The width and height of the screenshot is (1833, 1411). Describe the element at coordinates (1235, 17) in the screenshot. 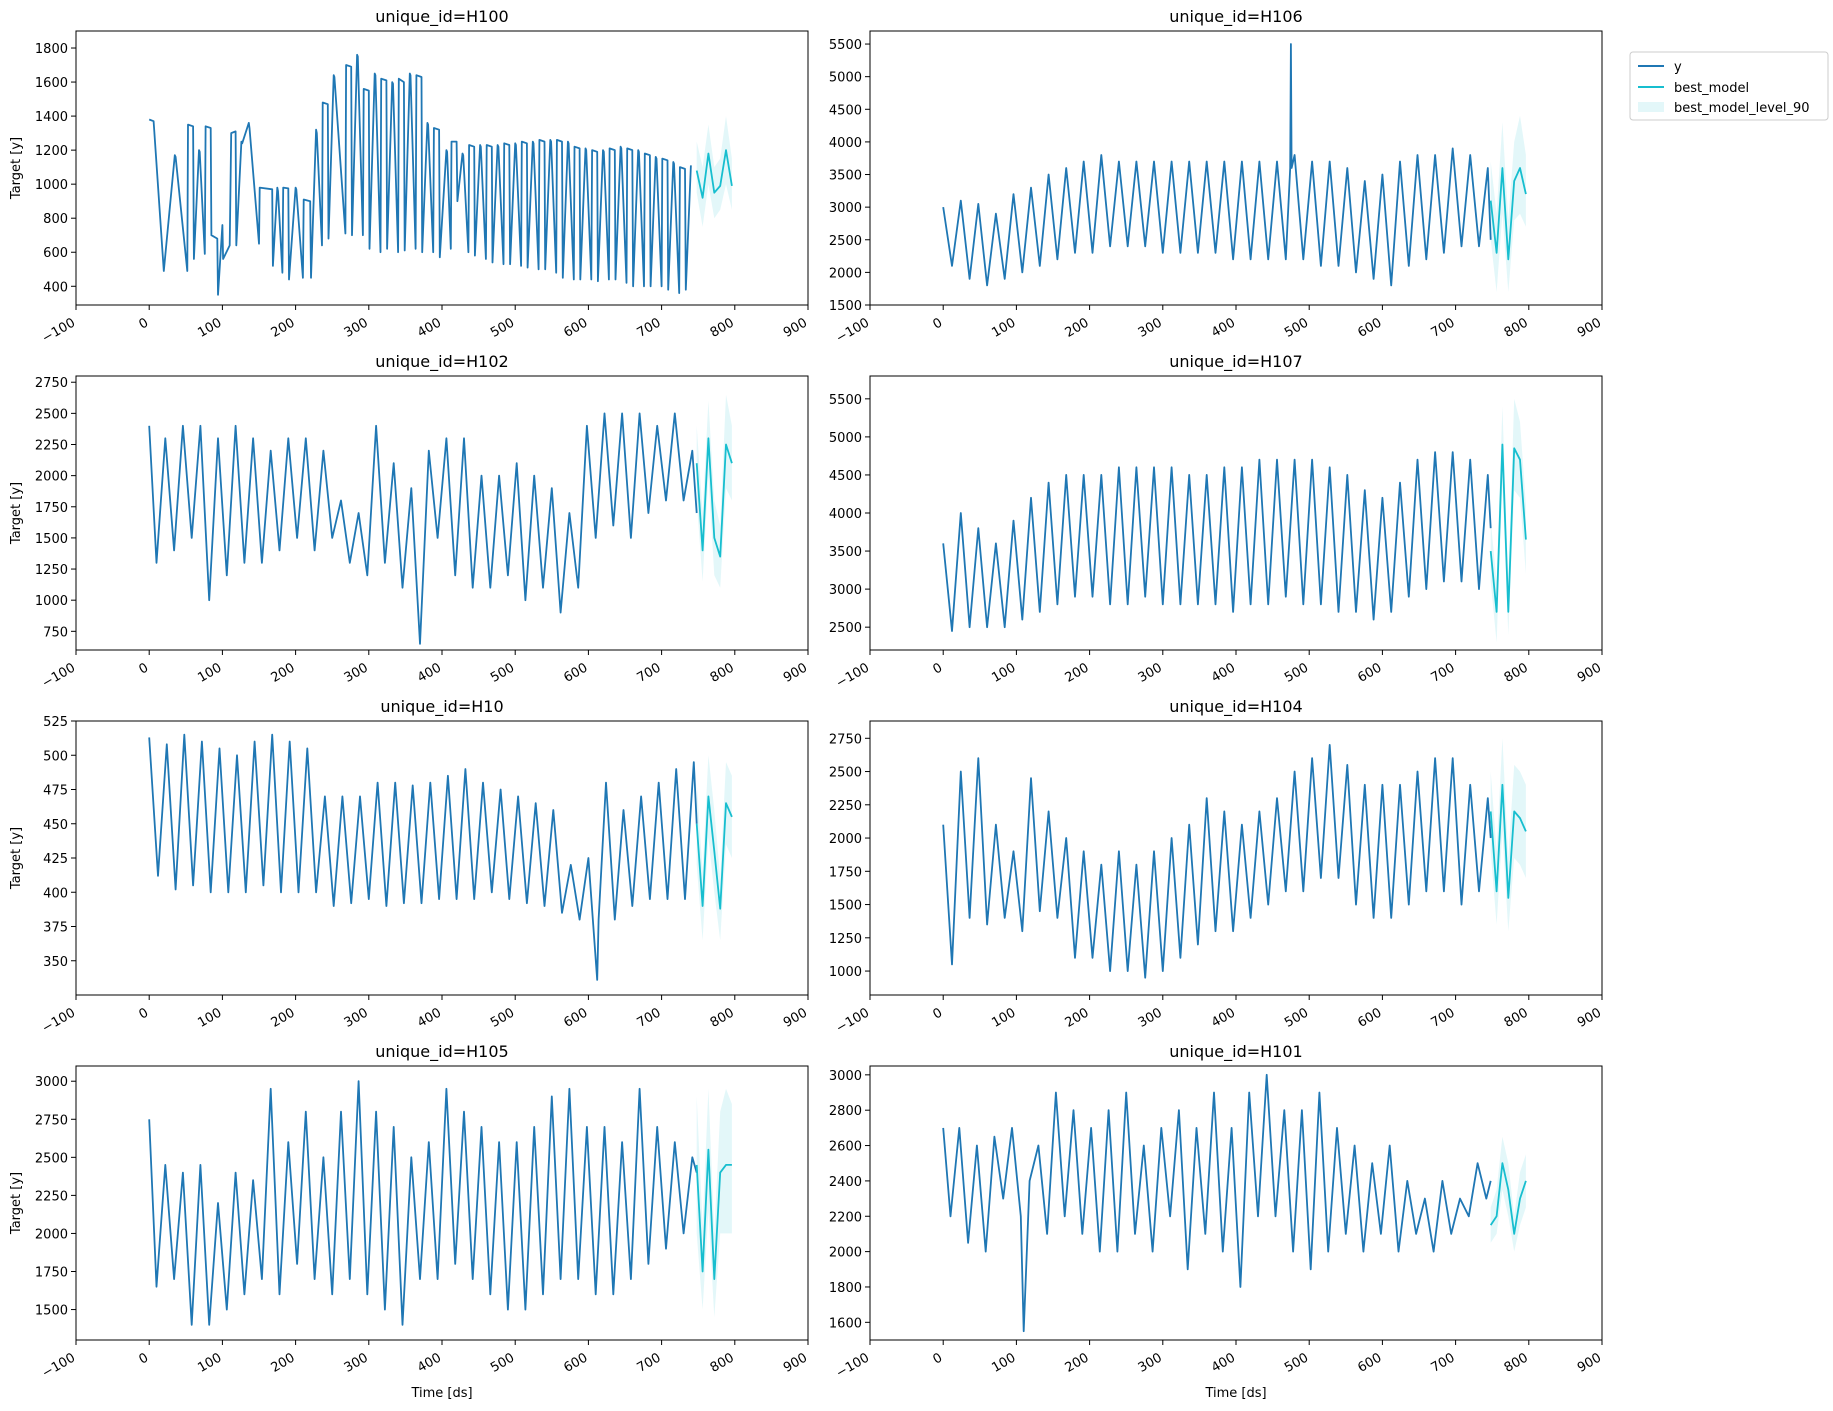

I see `panel-title: unique_id=H106` at that location.